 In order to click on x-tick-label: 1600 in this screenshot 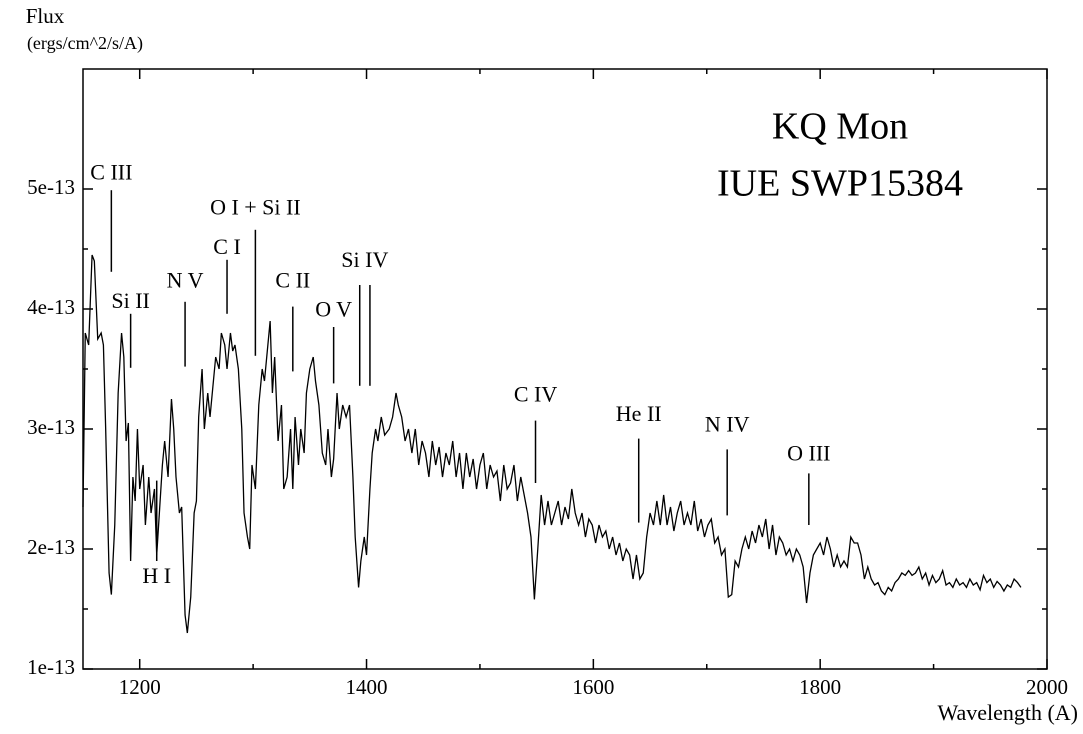, I will do `click(593, 687)`.